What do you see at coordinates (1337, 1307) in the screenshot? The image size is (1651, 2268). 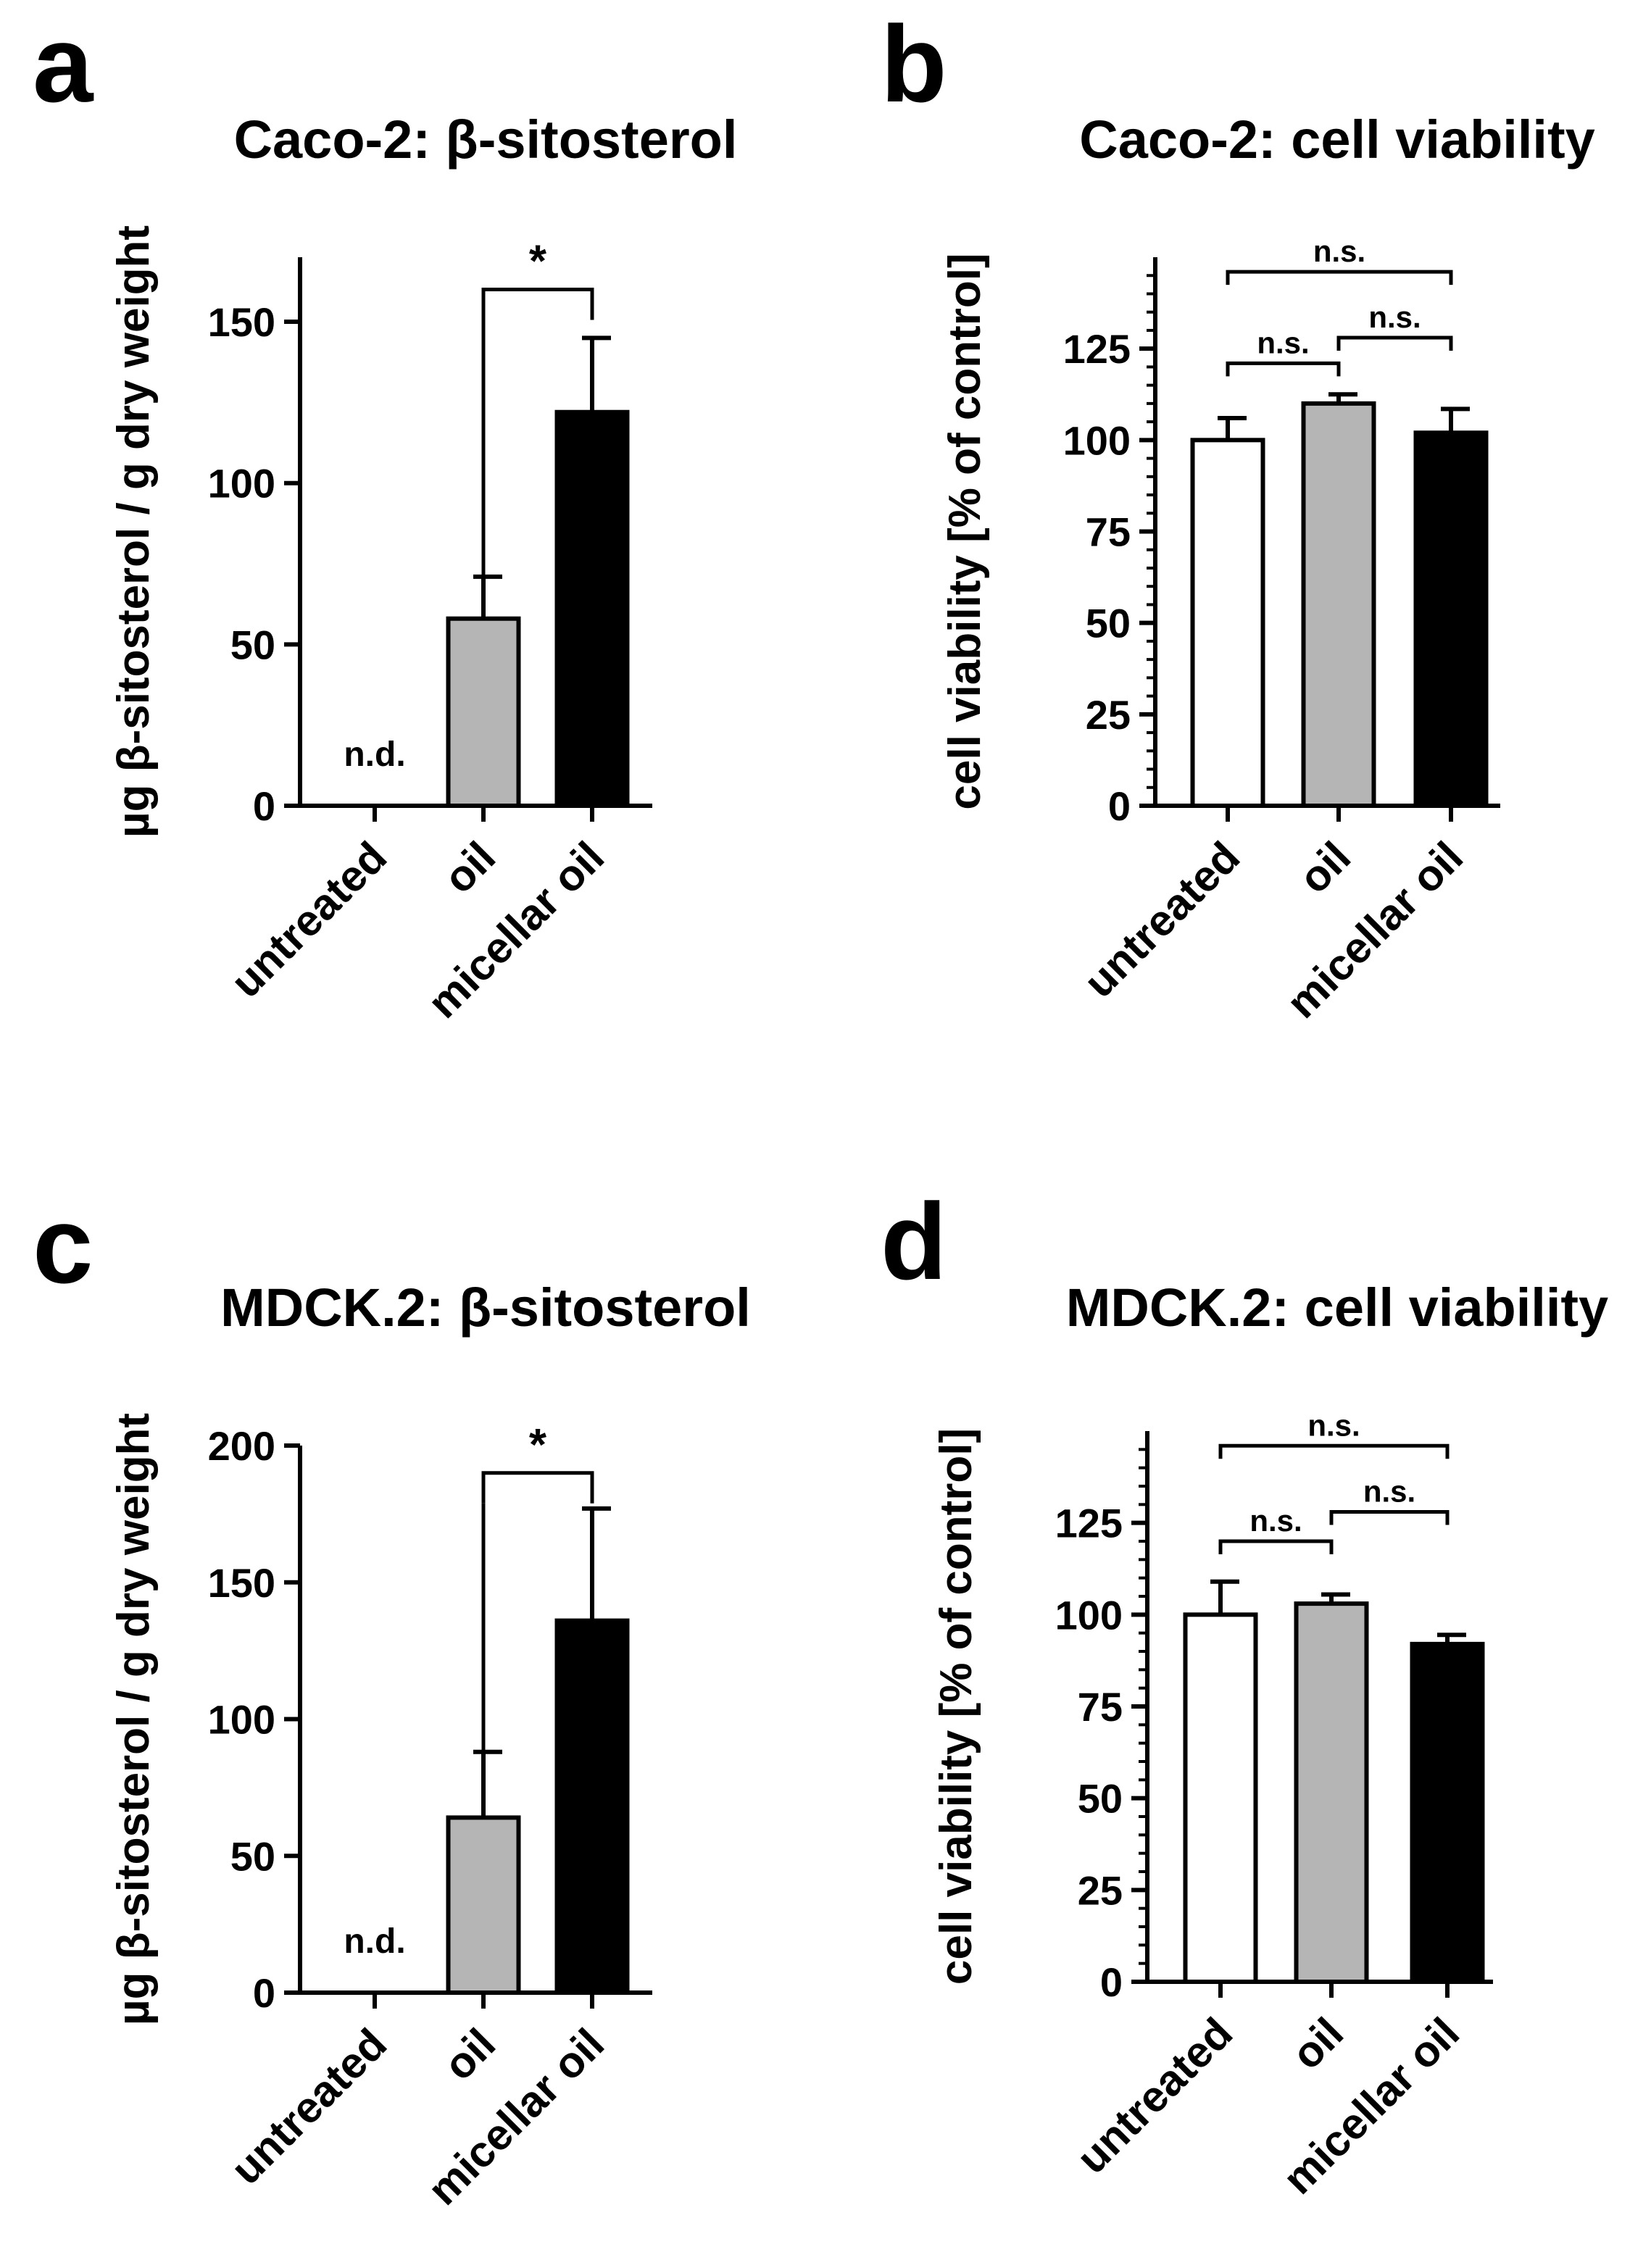 I see `chart-title: MDCK.2: cell viability` at bounding box center [1337, 1307].